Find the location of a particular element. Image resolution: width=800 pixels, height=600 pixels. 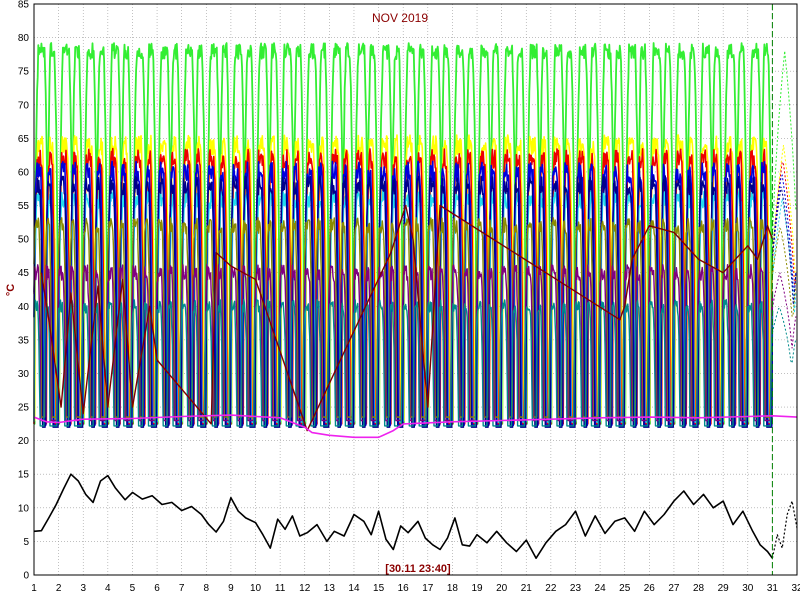

x-tick-label: 32 is located at coordinates (795, 588).